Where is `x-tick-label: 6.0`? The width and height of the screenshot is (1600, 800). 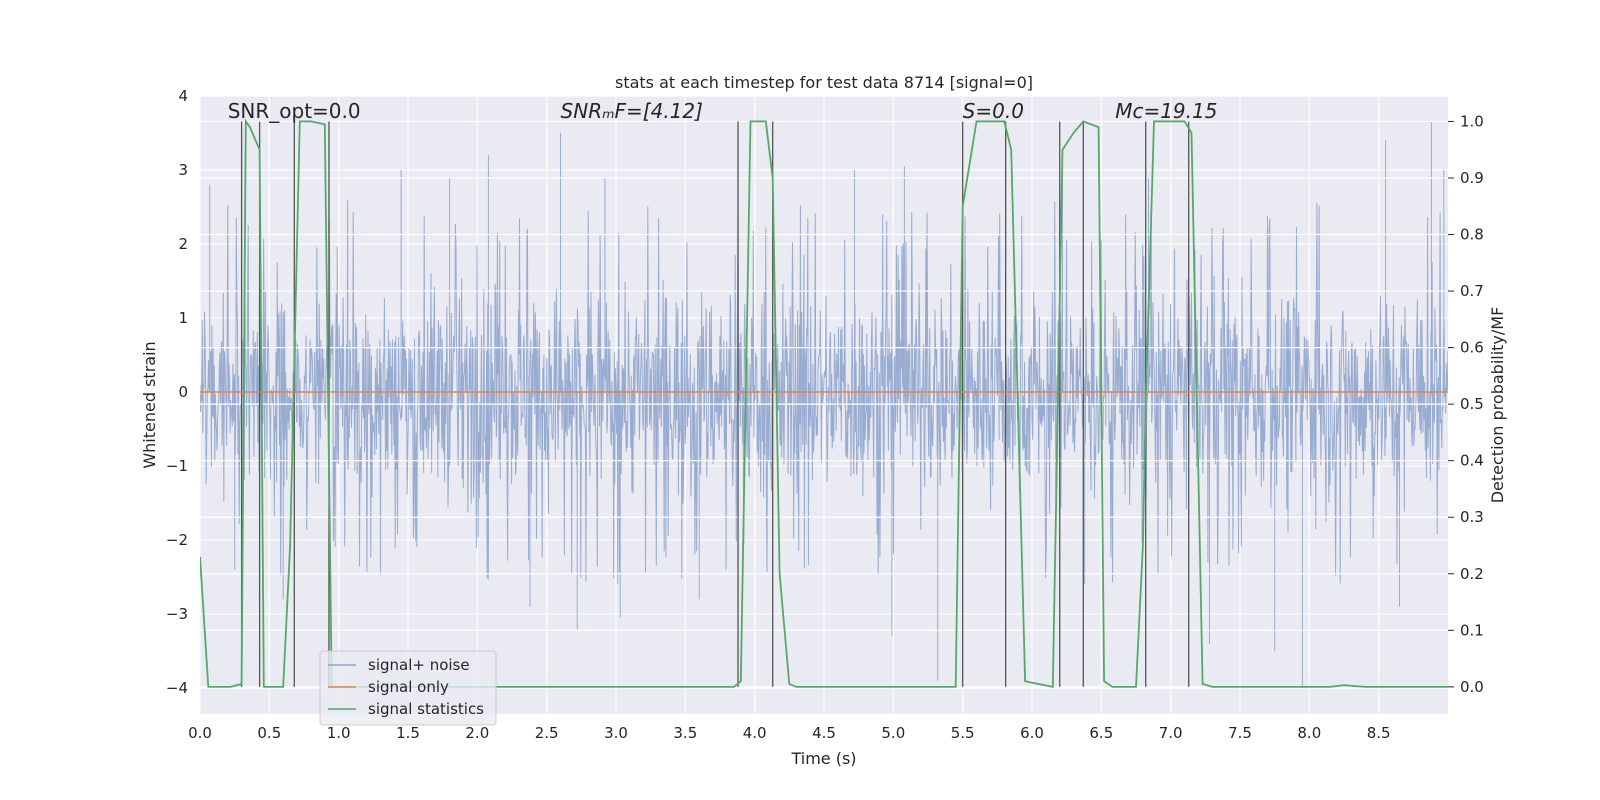 x-tick-label: 6.0 is located at coordinates (1032, 733).